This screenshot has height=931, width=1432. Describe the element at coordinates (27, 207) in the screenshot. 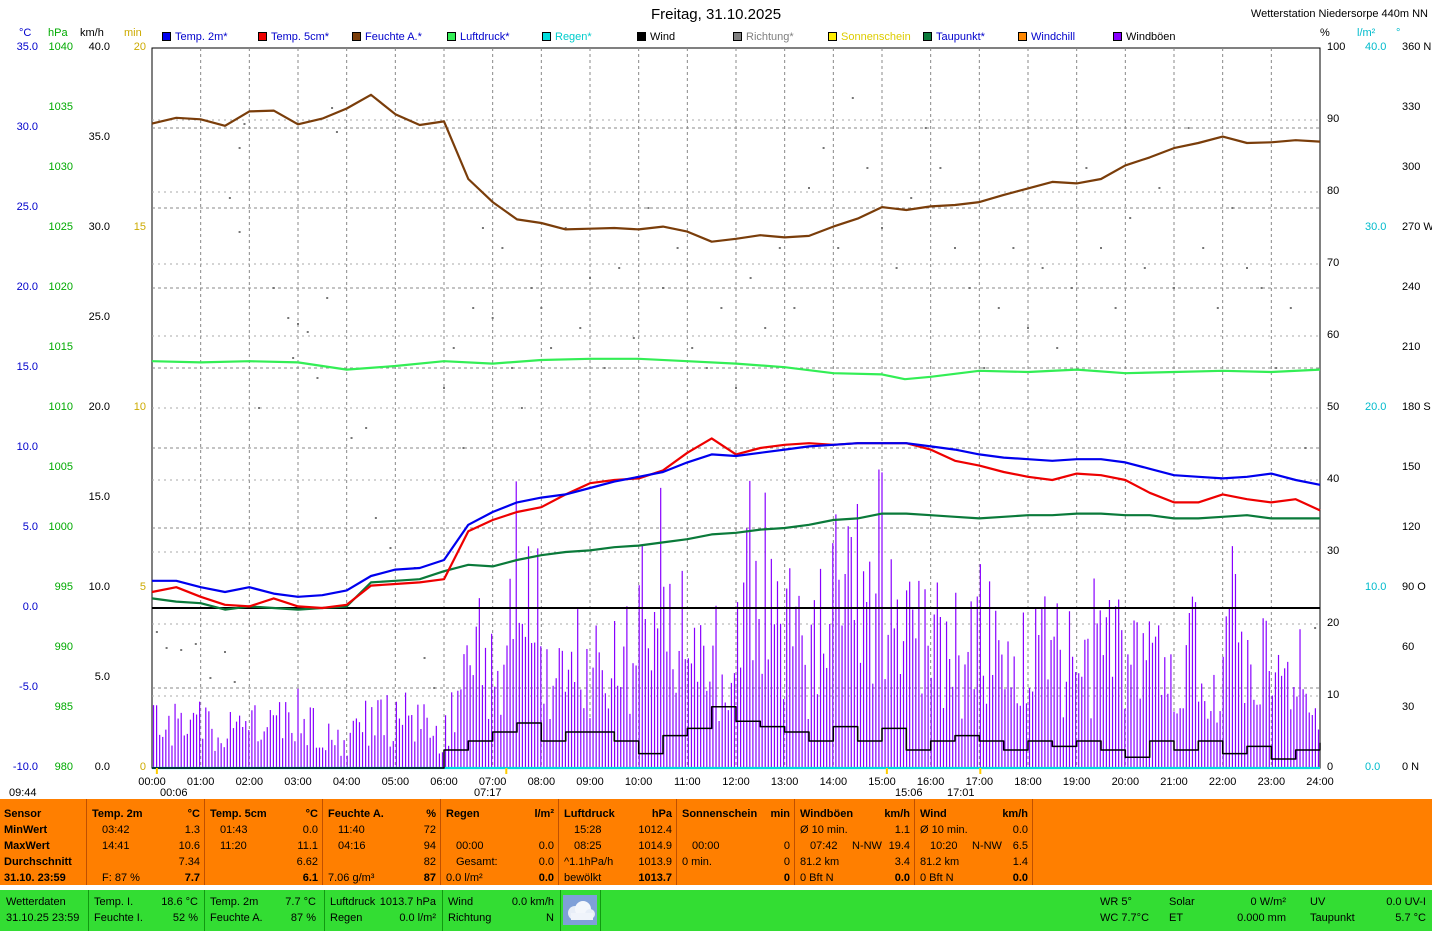

I see `temp-tick: 25.0` at that location.